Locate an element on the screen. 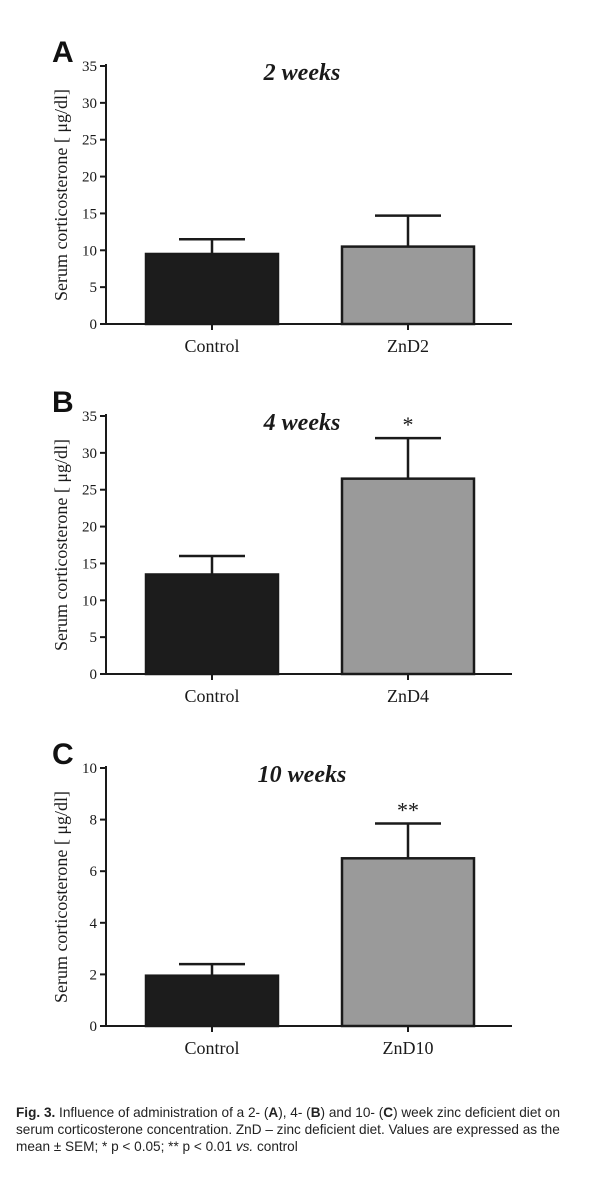  caption-text-5: control is located at coordinates (275, 1146).